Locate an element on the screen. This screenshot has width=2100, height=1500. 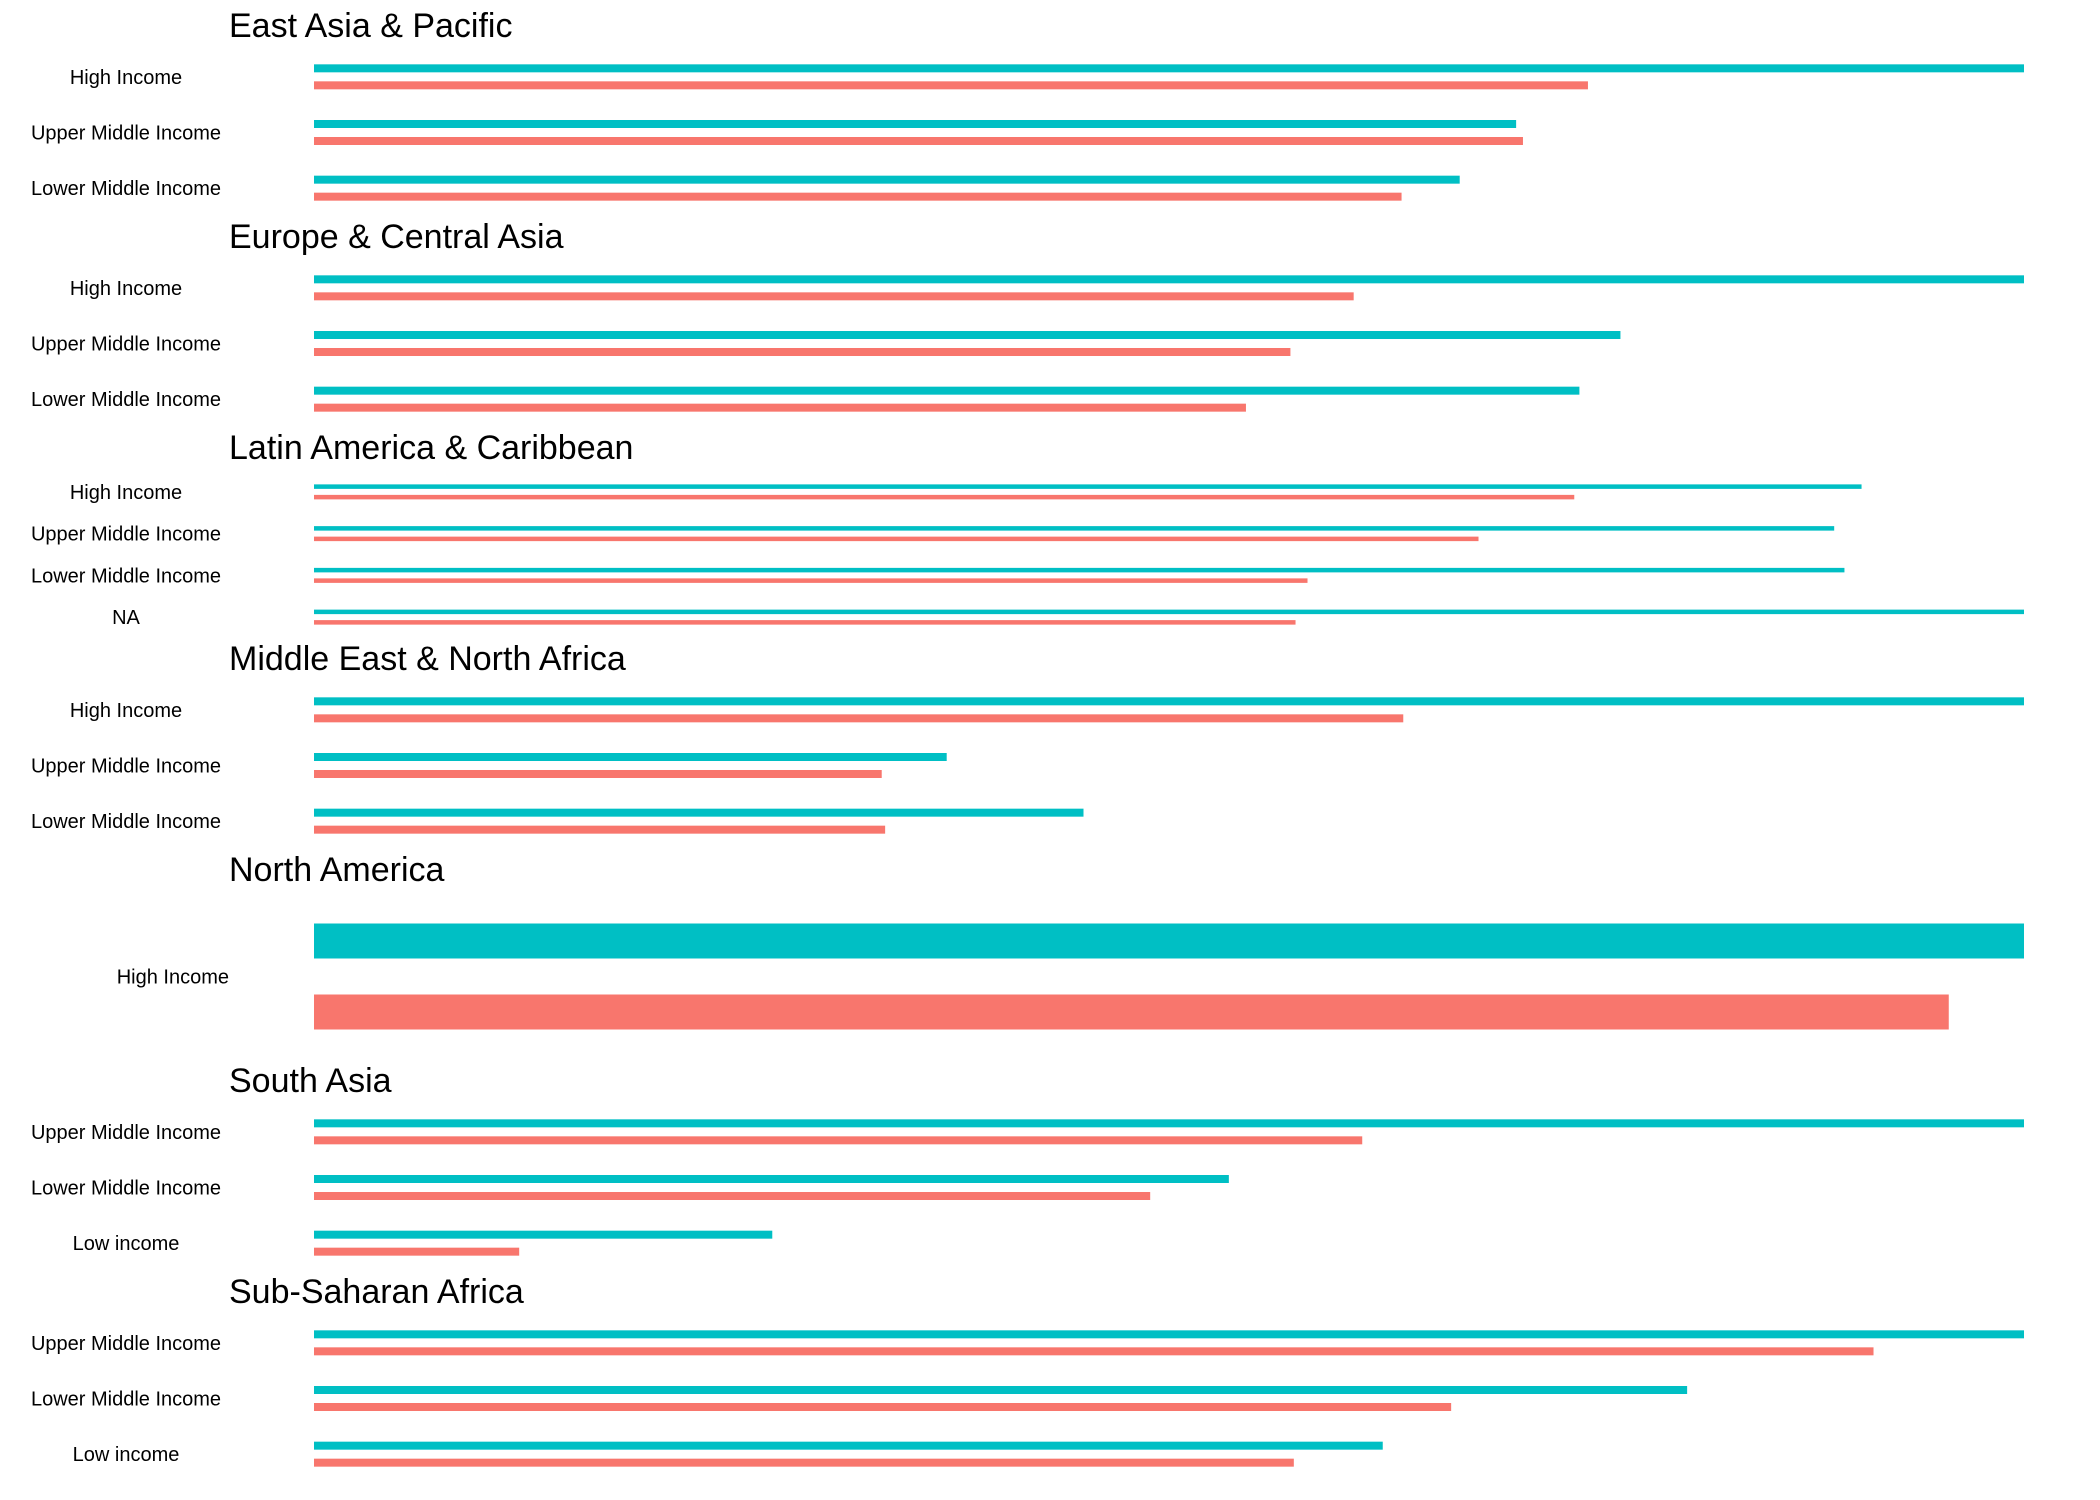
panel-title: Middle East & North Africa is located at coordinates (427, 659).